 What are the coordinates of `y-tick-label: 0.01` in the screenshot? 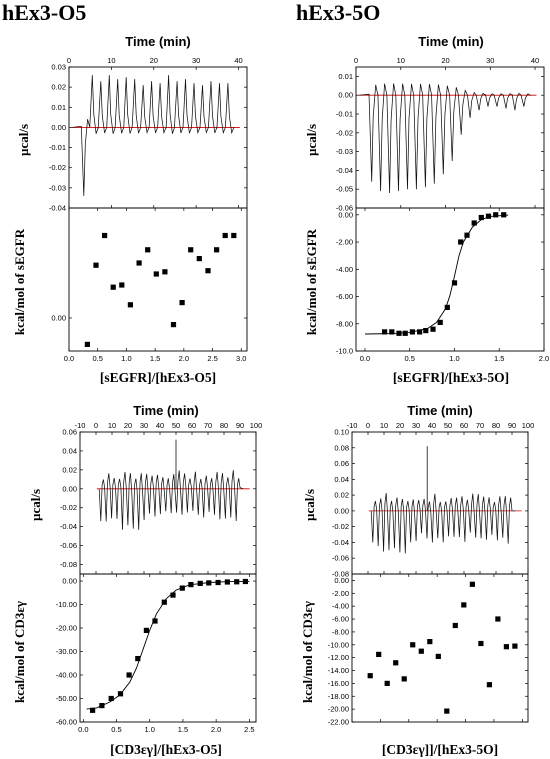 It's located at (58, 107).